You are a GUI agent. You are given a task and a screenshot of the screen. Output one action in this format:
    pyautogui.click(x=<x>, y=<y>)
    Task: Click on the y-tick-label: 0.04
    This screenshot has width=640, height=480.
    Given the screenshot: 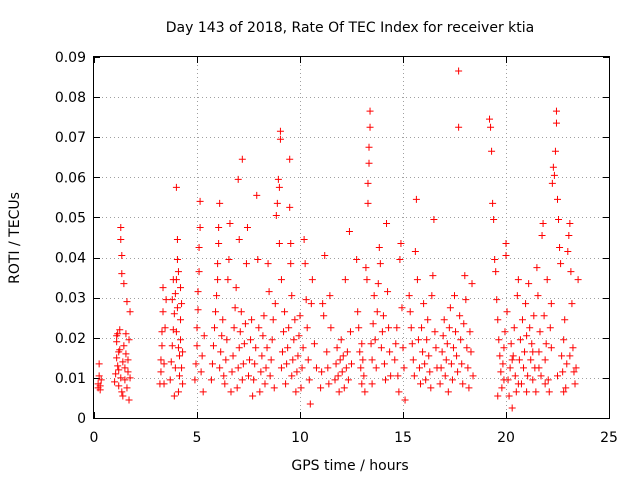 What is the action you would take?
    pyautogui.click(x=70, y=259)
    